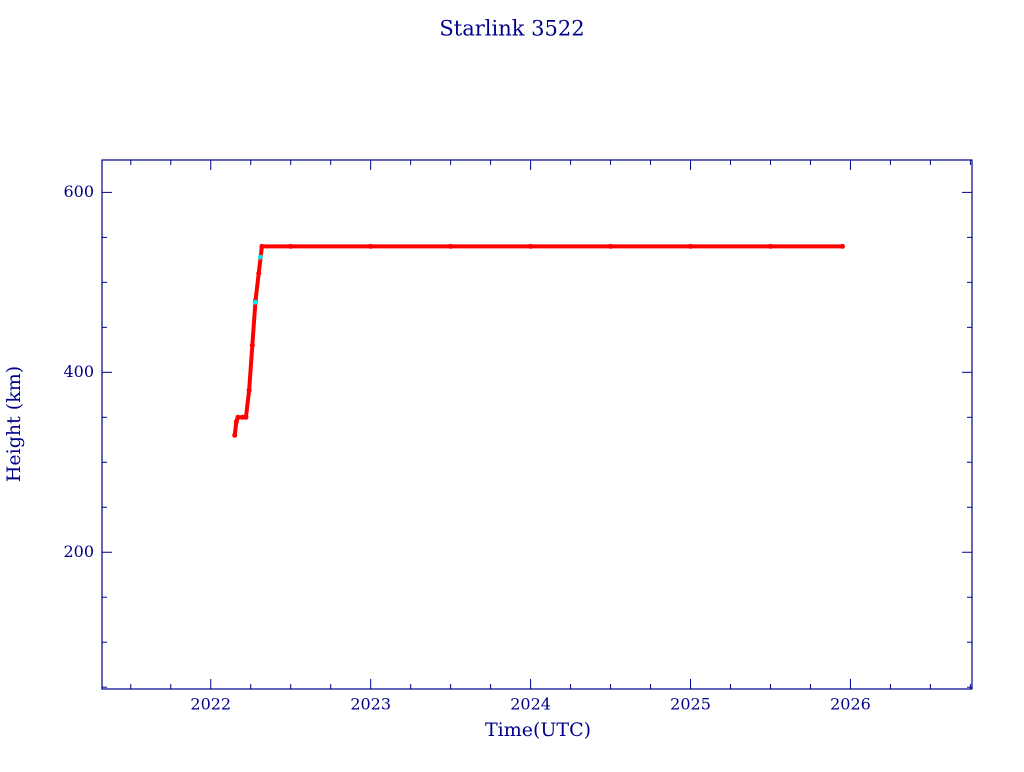  What do you see at coordinates (850, 704) in the screenshot?
I see `x-tick-label: 2026` at bounding box center [850, 704].